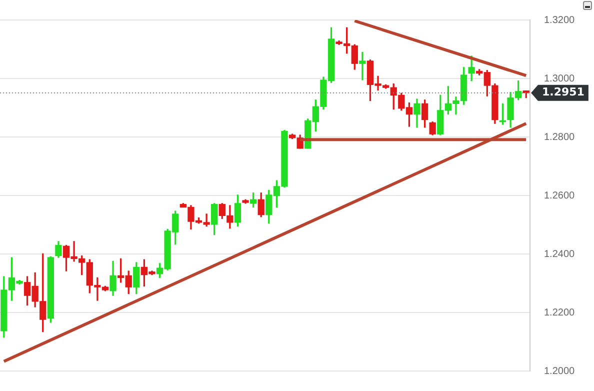  Describe the element at coordinates (560, 196) in the screenshot. I see `y-tick-label: 1.2600` at that location.